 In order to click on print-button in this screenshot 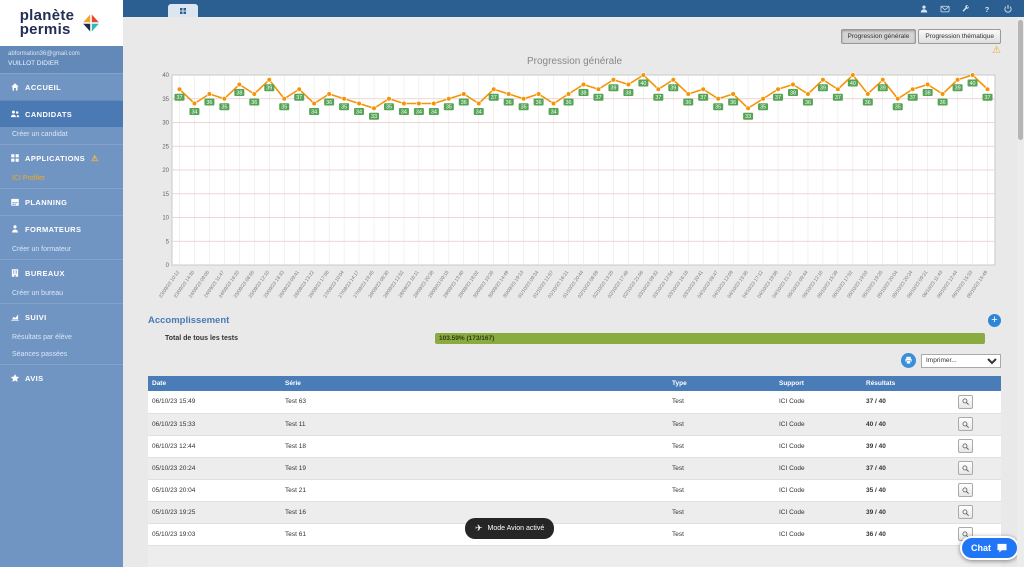, I will do `click(908, 360)`.